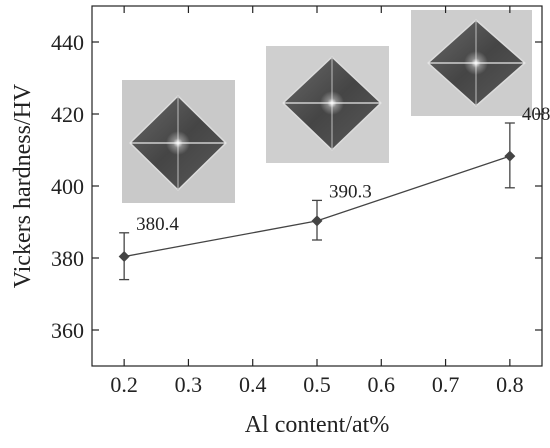 This screenshot has height=448, width=550. Describe the element at coordinates (23, 185) in the screenshot. I see `y-axis-label: Vickers hardness/HV` at that location.